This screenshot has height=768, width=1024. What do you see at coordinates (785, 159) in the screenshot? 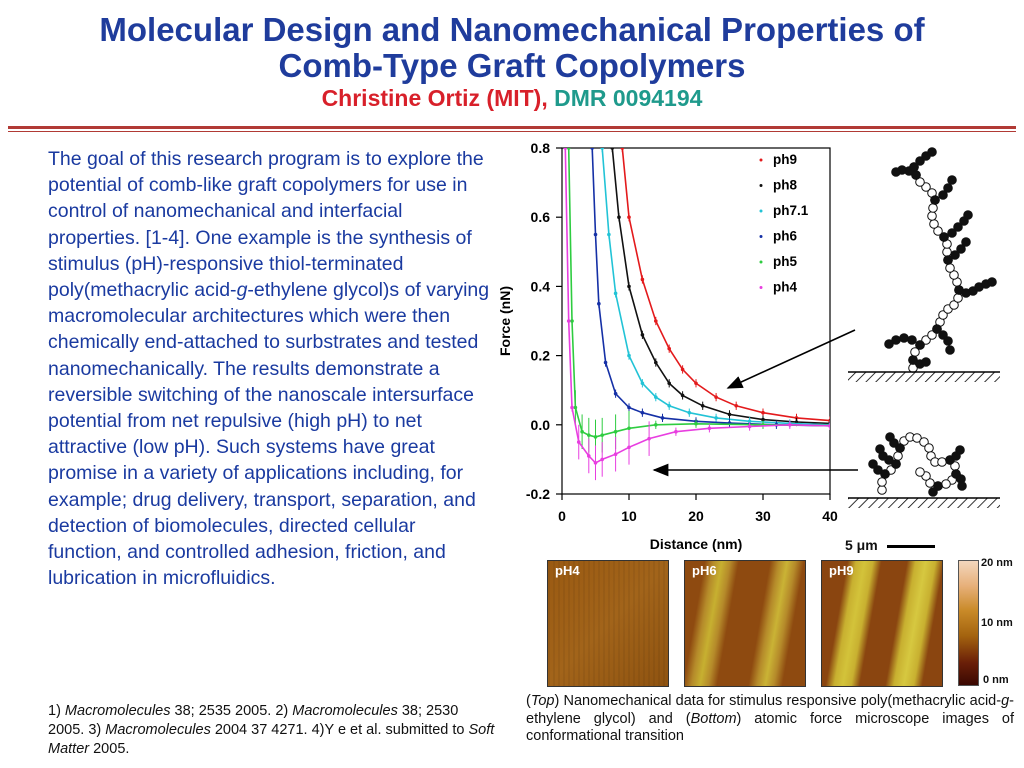
I see `legend-label-ph9: ph9` at bounding box center [785, 159].